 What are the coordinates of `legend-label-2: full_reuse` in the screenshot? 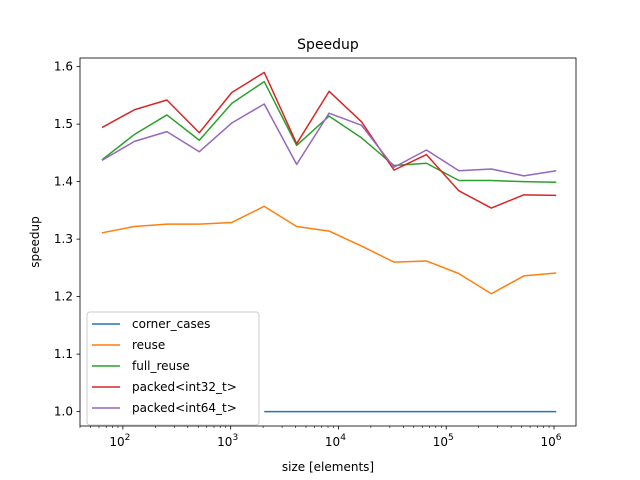 It's located at (161, 366).